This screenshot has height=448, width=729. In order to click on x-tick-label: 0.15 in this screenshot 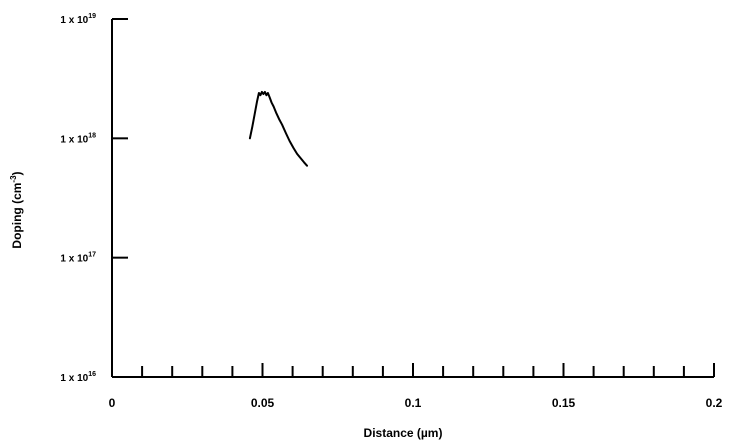, I will do `click(564, 403)`.